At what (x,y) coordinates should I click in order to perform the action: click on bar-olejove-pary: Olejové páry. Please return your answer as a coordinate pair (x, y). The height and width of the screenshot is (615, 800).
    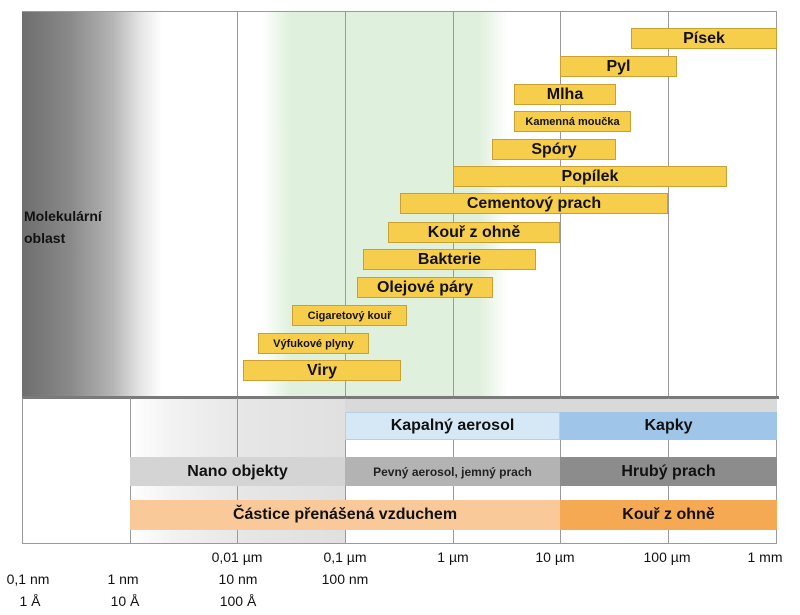
    Looking at the image, I should click on (425, 287).